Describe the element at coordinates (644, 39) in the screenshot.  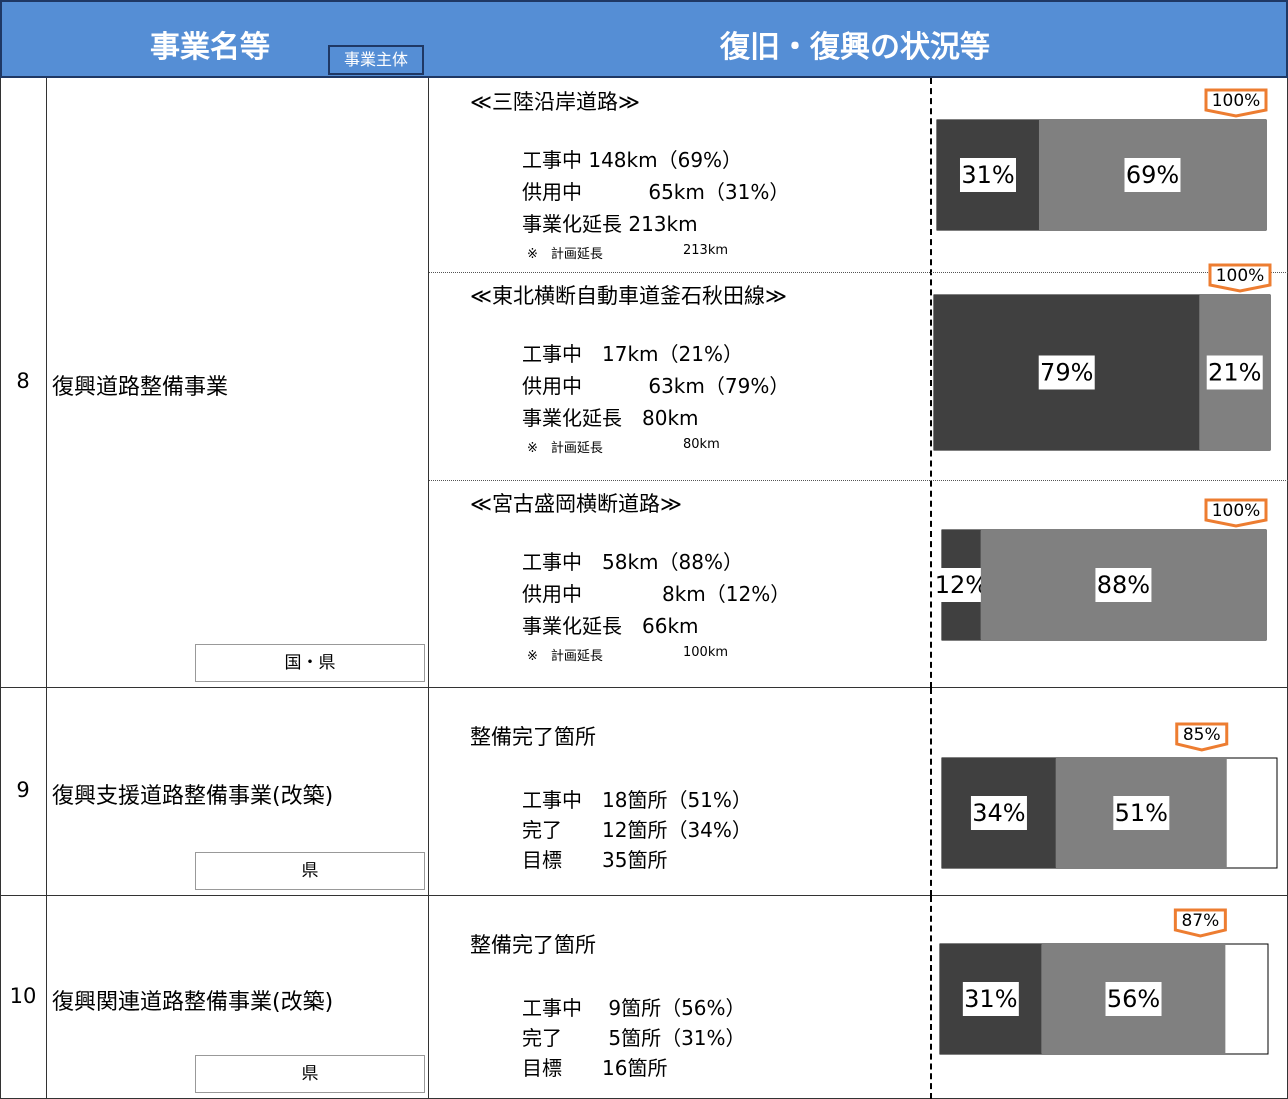
I see `header-bg` at that location.